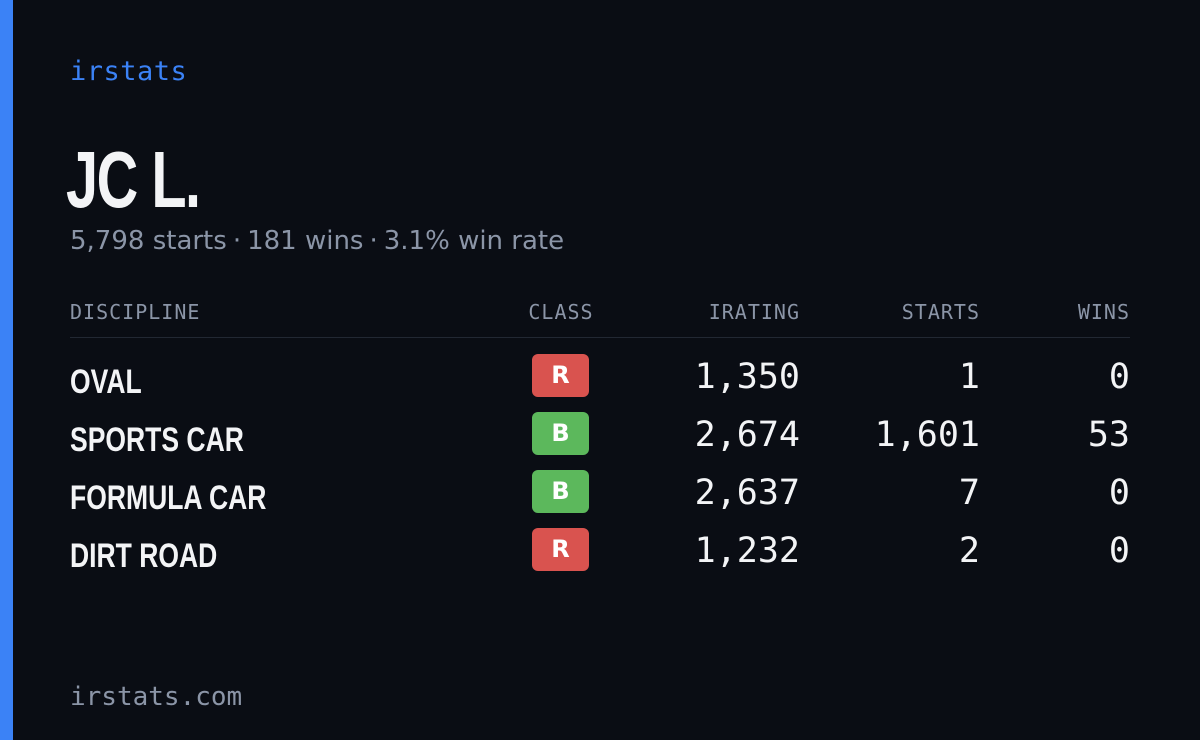 The height and width of the screenshot is (740, 1200). I want to click on accent-bar, so click(6, 370).